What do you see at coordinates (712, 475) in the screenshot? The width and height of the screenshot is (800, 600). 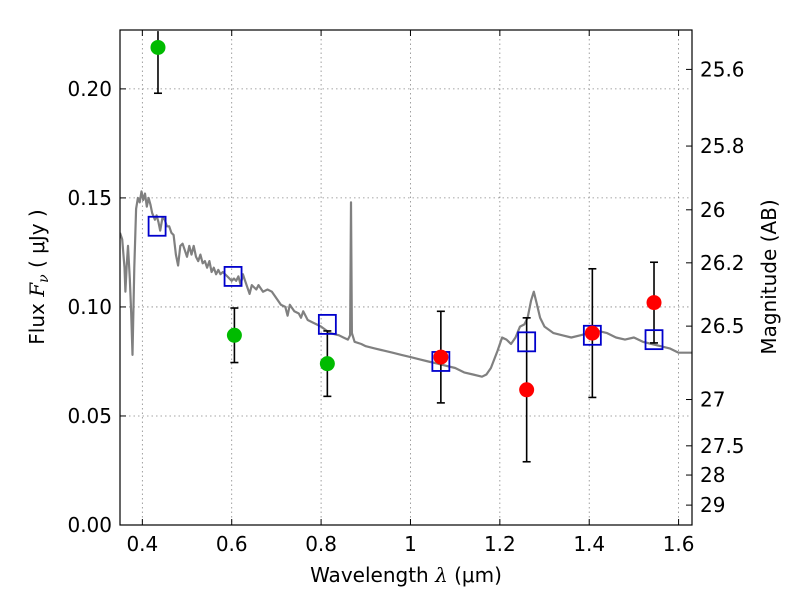 I see `y2-tick-label: 28` at bounding box center [712, 475].